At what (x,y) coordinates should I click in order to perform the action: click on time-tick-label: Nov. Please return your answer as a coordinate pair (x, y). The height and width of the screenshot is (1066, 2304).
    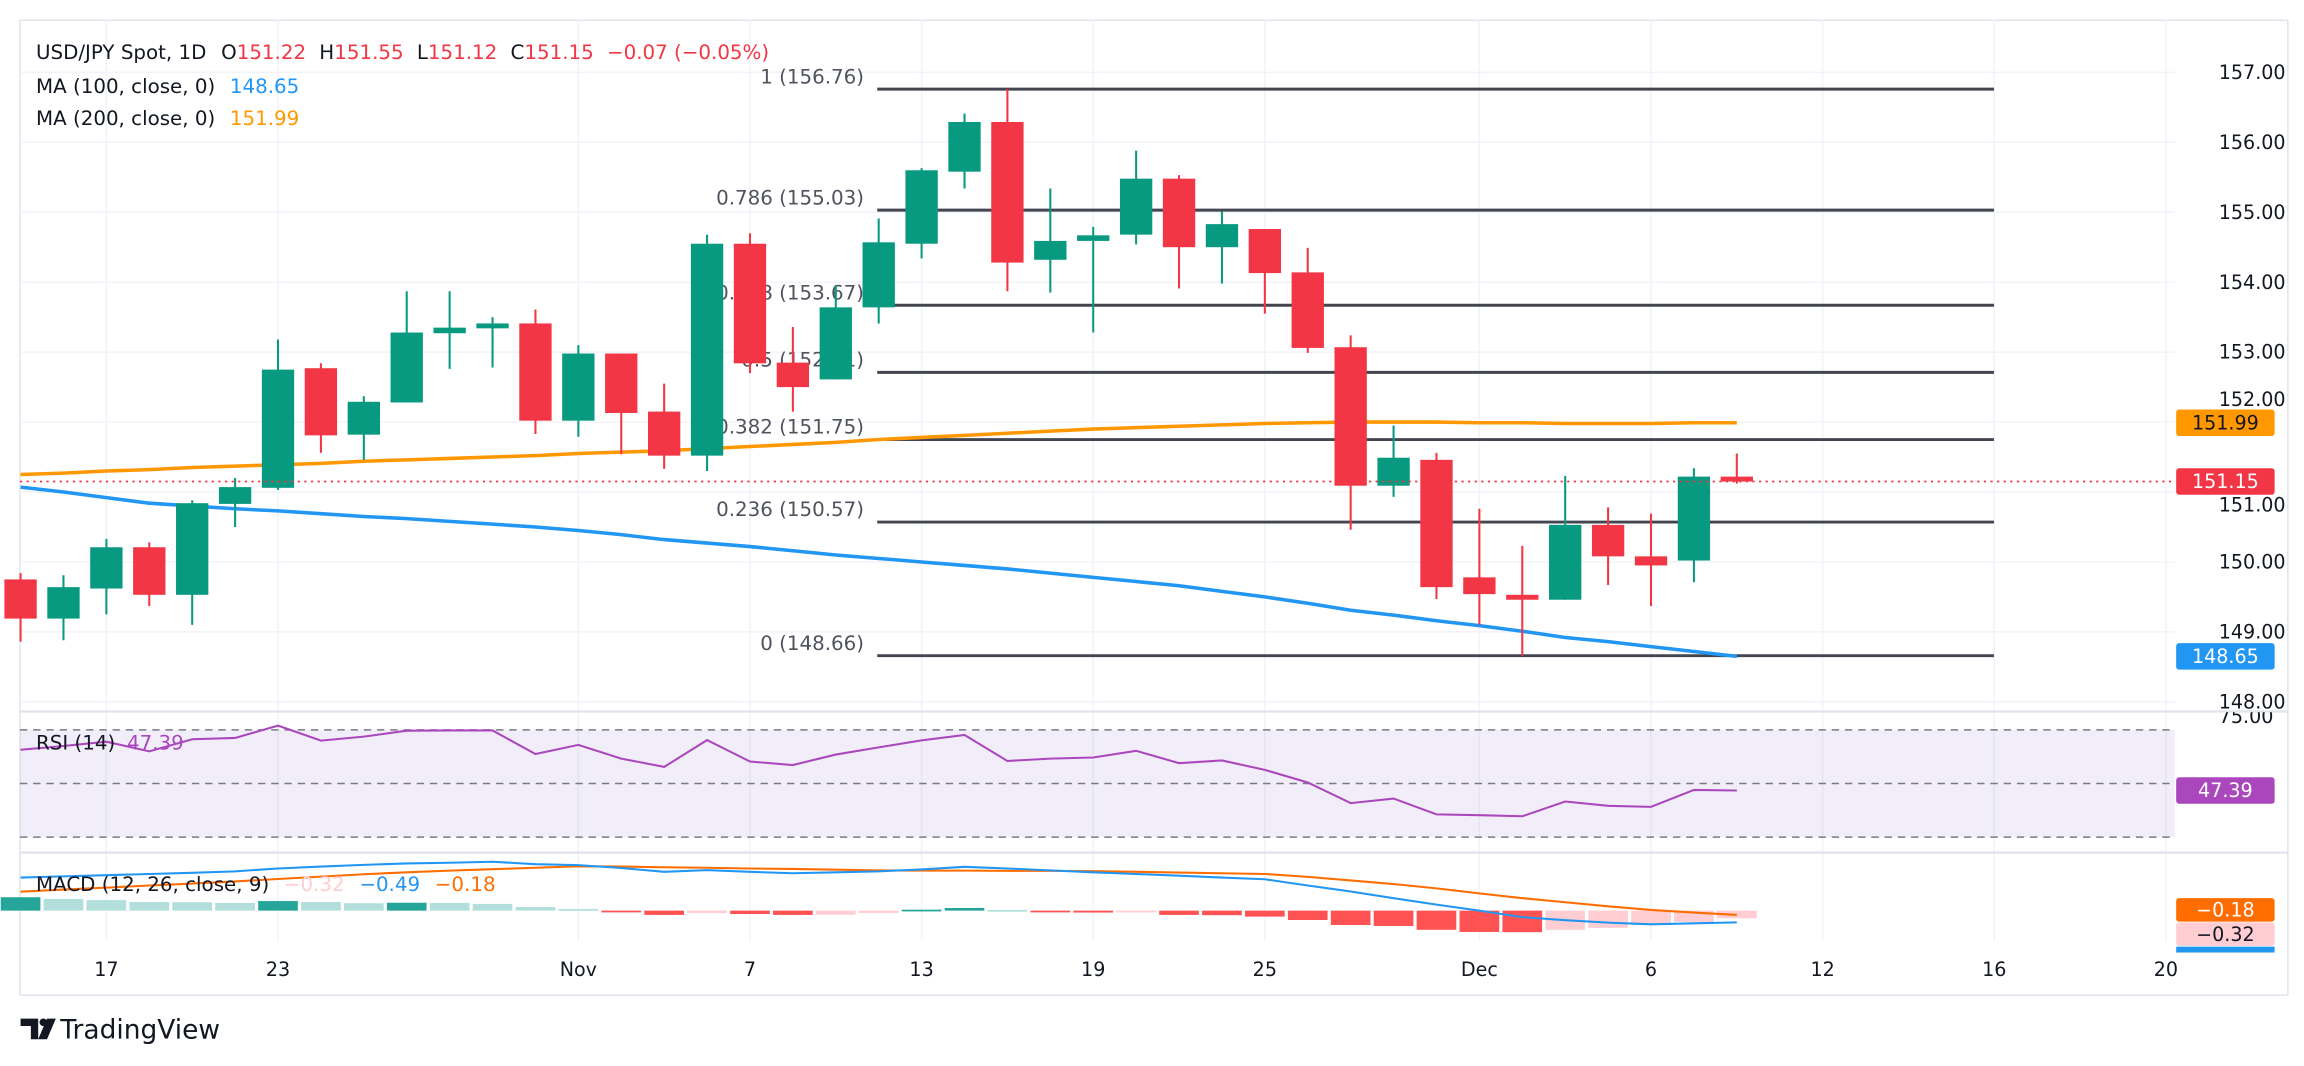
    Looking at the image, I should click on (578, 969).